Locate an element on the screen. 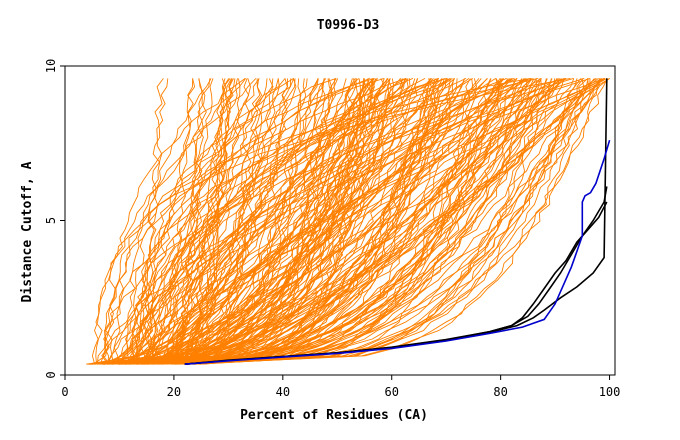  y-axis-ticks: 0 5 10 is located at coordinates (54, 219).